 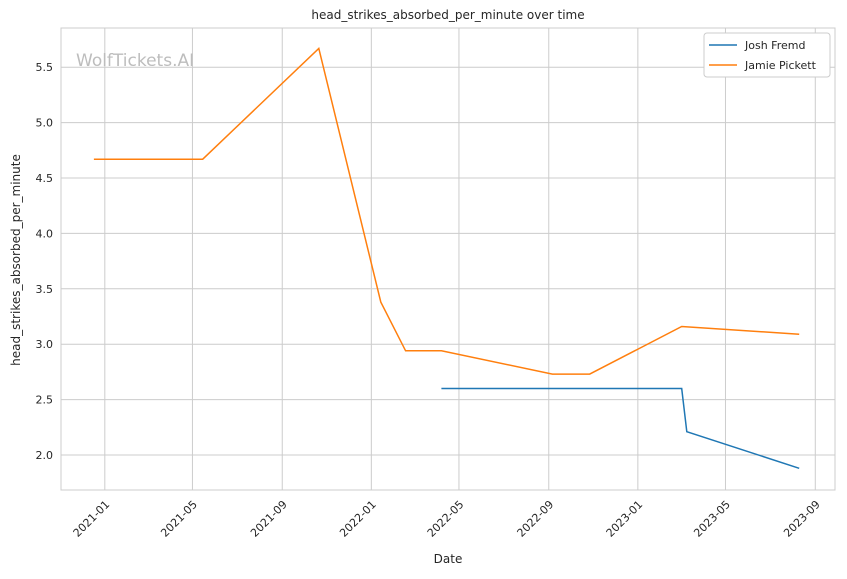 What do you see at coordinates (625, 519) in the screenshot?
I see `x-tick-label: 2023-01` at bounding box center [625, 519].